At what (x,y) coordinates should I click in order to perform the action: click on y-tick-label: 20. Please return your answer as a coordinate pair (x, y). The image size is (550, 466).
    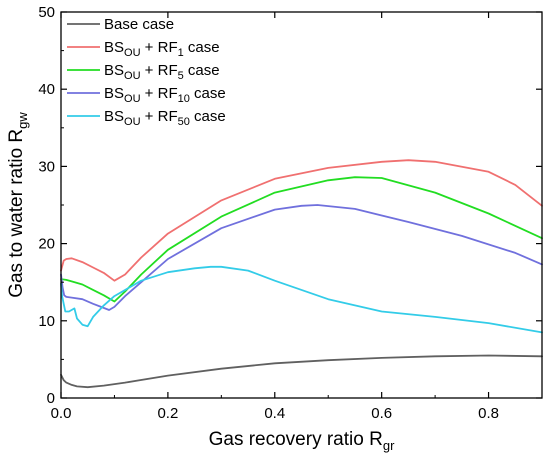
    Looking at the image, I should click on (46, 244).